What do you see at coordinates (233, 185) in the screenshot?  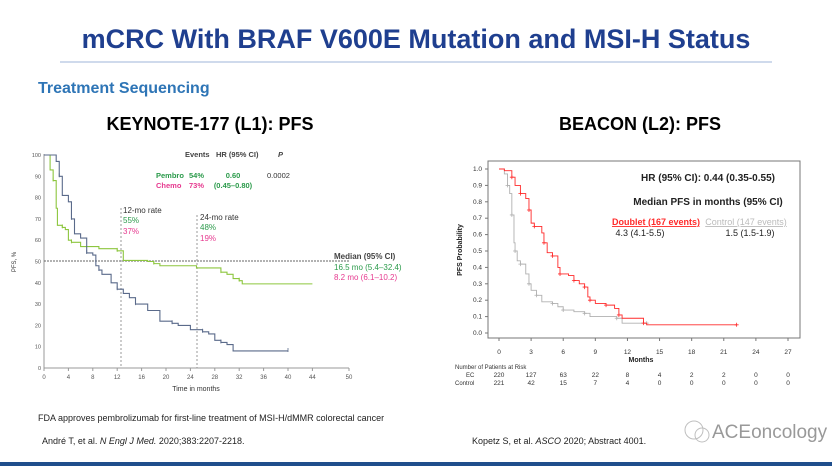 I see `hr-ci: (0.45–0.80)` at bounding box center [233, 185].